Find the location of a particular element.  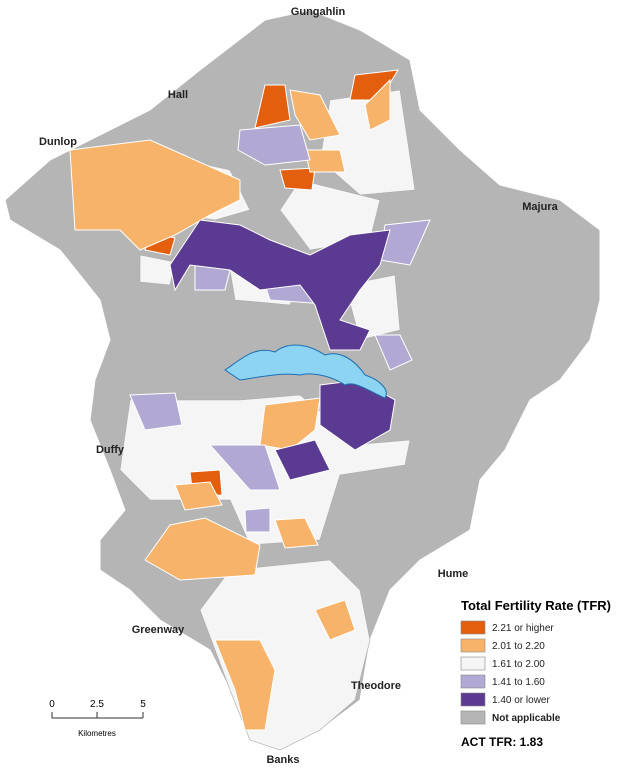

place-label: Theodore is located at coordinates (376, 686).